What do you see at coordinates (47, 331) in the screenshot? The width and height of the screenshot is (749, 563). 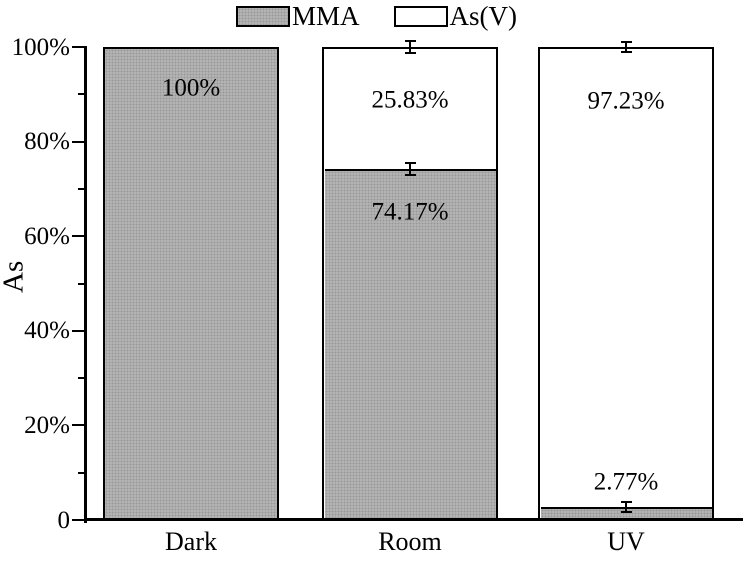 I see `y-tick-label: 40%` at bounding box center [47, 331].